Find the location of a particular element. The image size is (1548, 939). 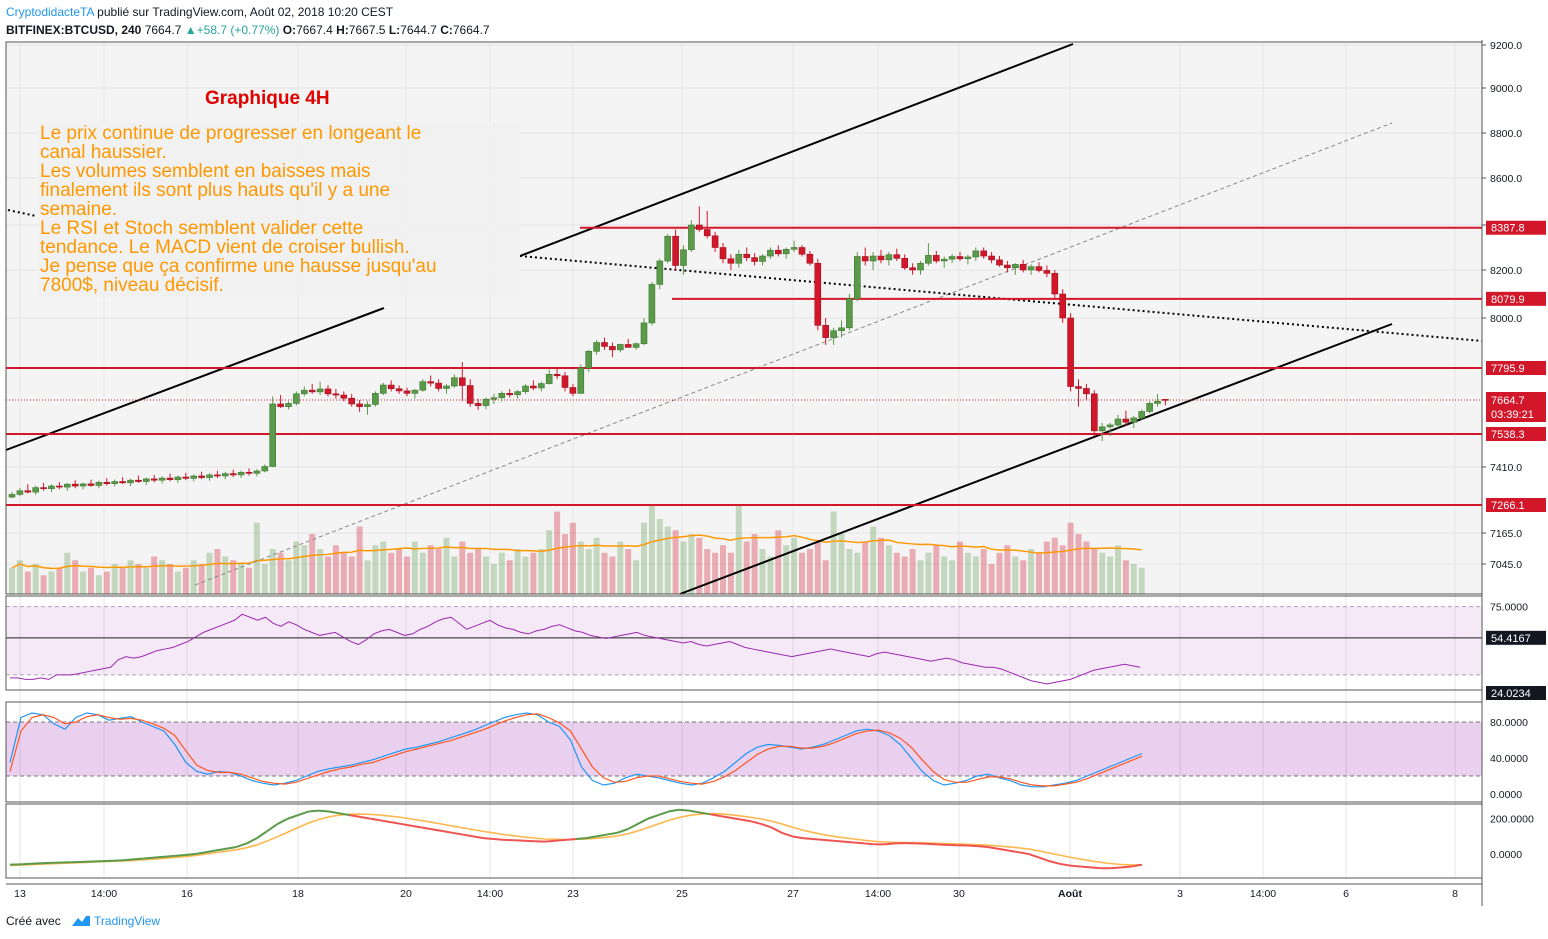

author-link: CryptodidacteTA is located at coordinates (50, 12).